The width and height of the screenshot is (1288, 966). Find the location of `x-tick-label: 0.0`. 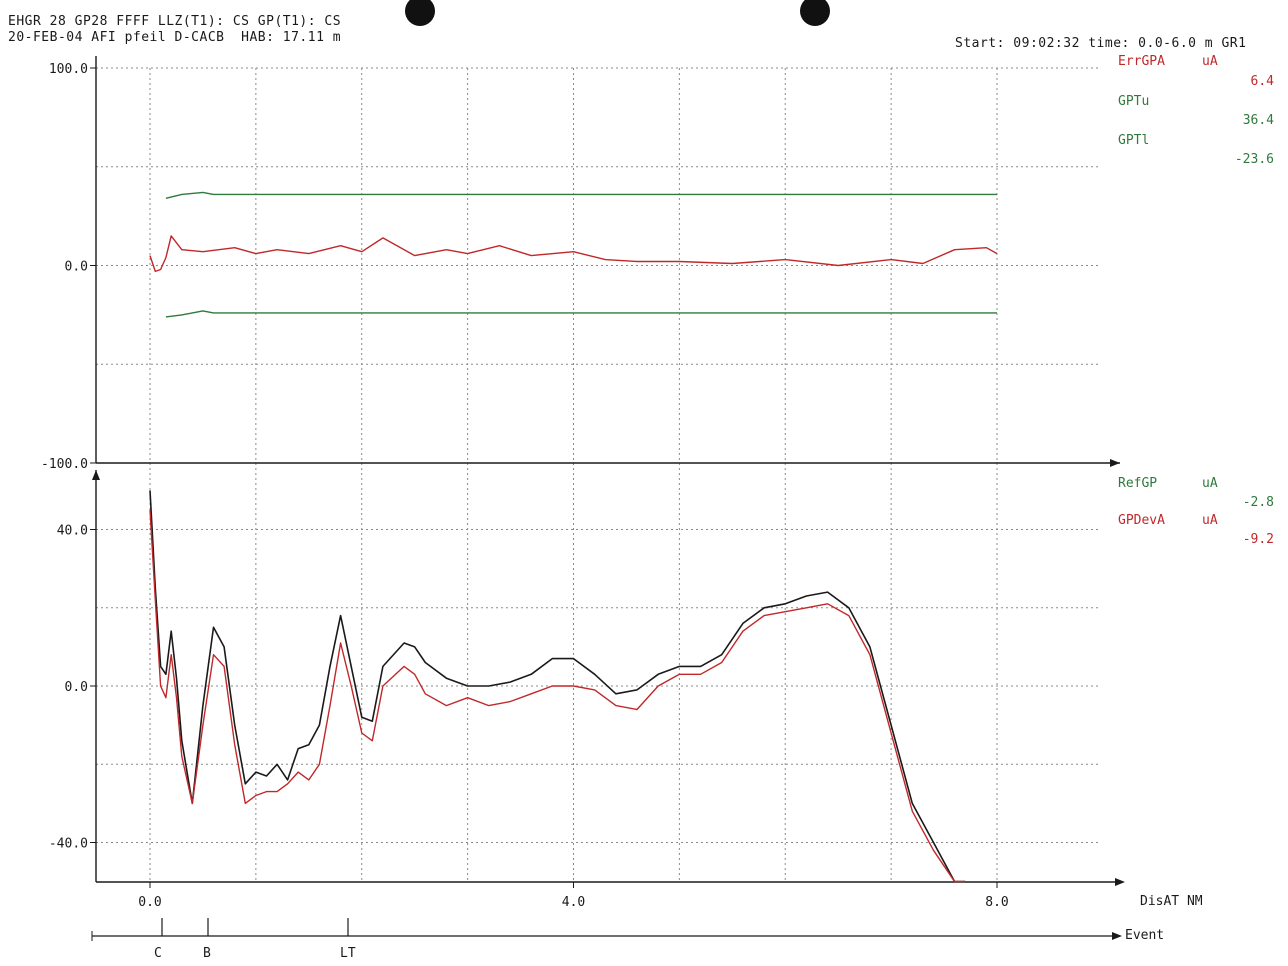

x-tick-label: 0.0 is located at coordinates (149, 902).